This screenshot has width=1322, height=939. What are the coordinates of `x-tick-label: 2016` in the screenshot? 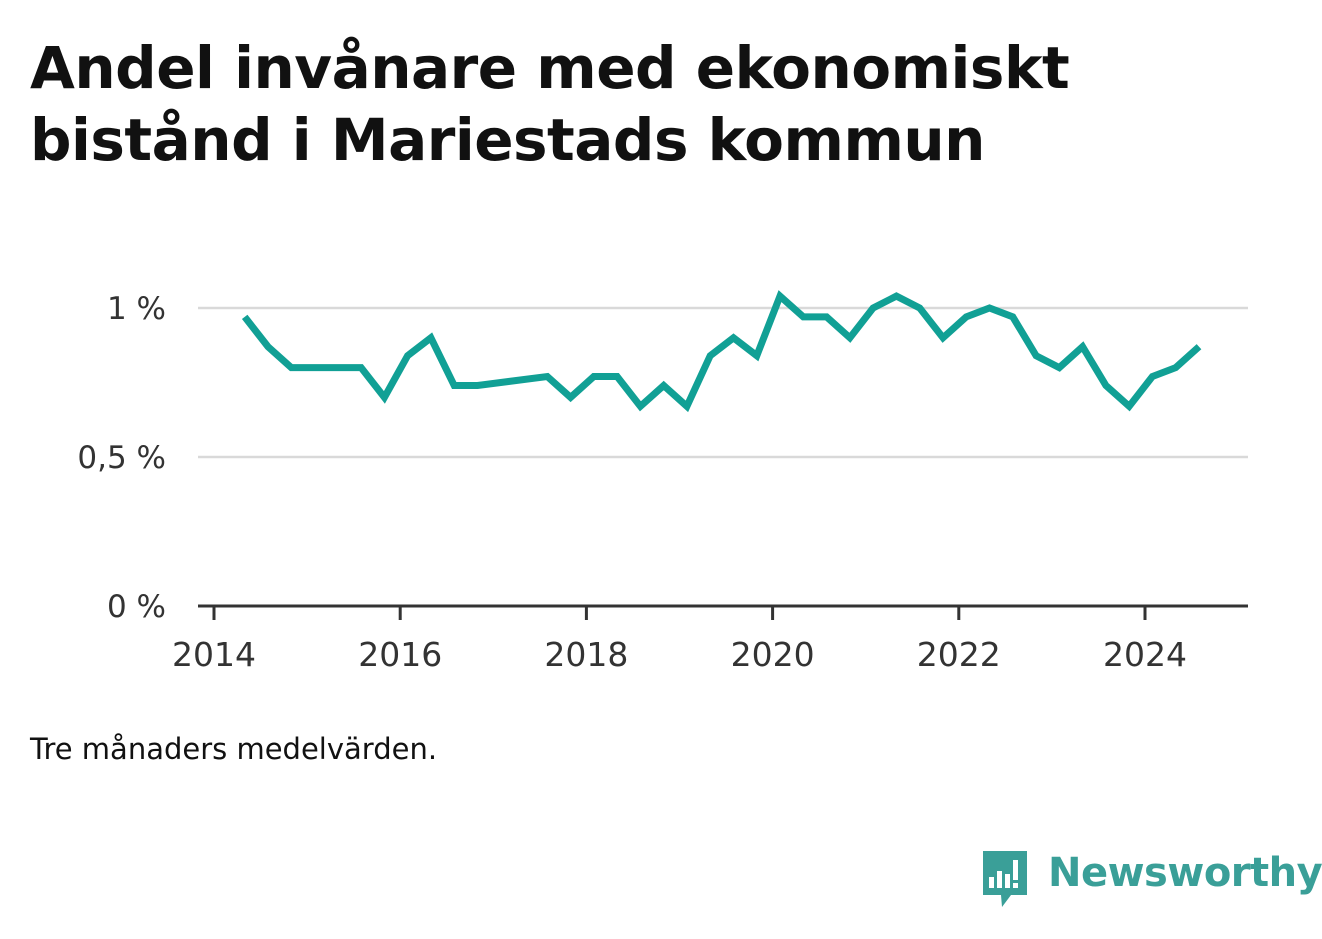 It's located at (400, 654).